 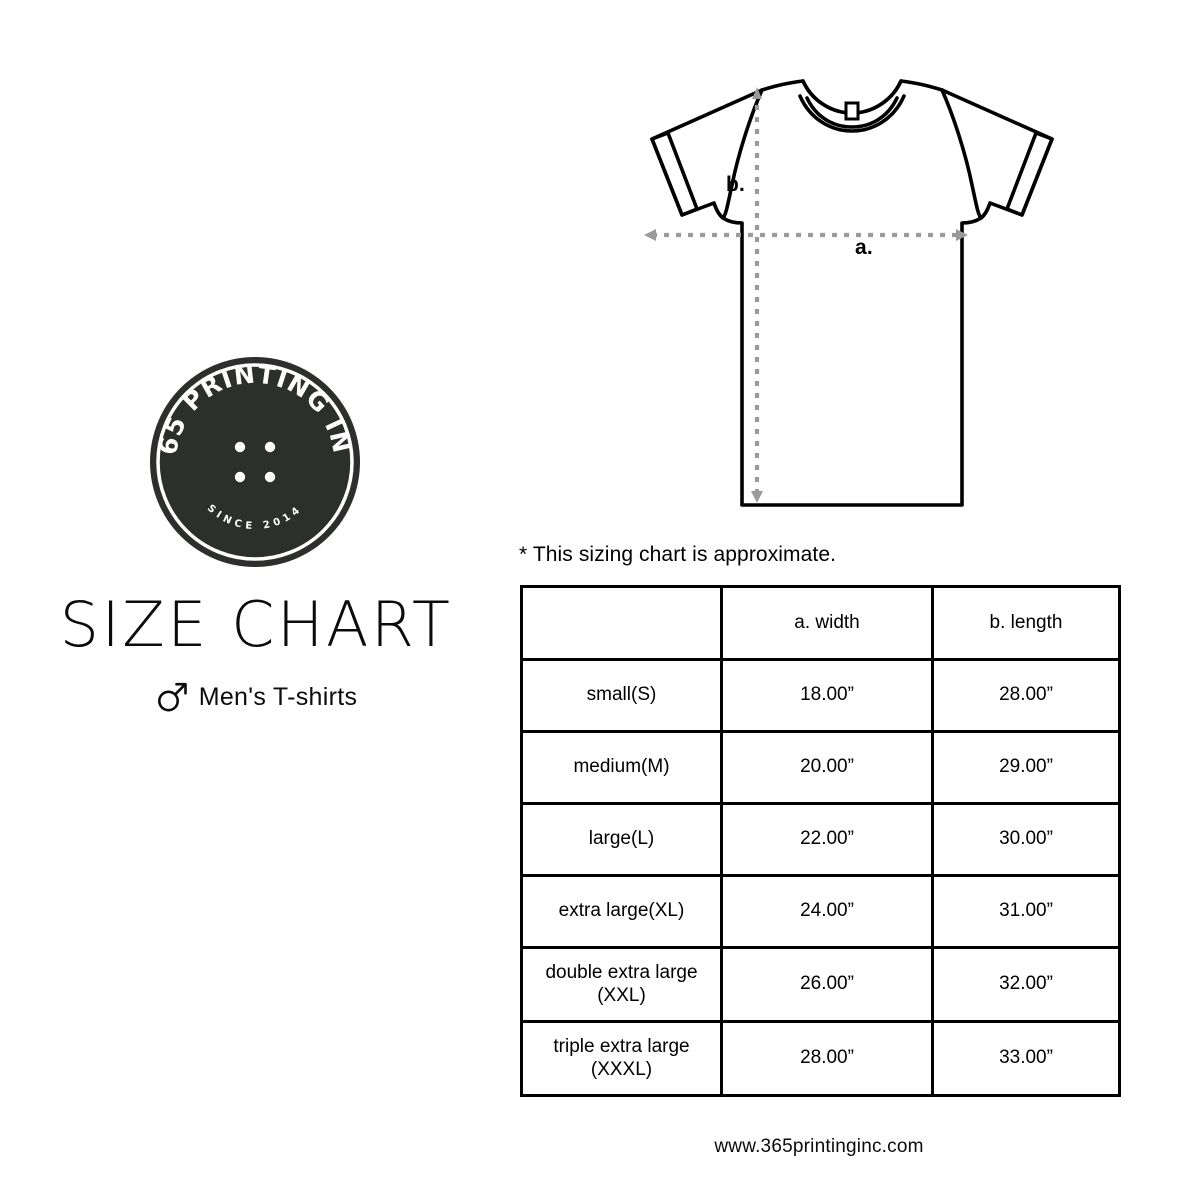 What do you see at coordinates (1026, 911) in the screenshot?
I see `cell-length: 31.00”` at bounding box center [1026, 911].